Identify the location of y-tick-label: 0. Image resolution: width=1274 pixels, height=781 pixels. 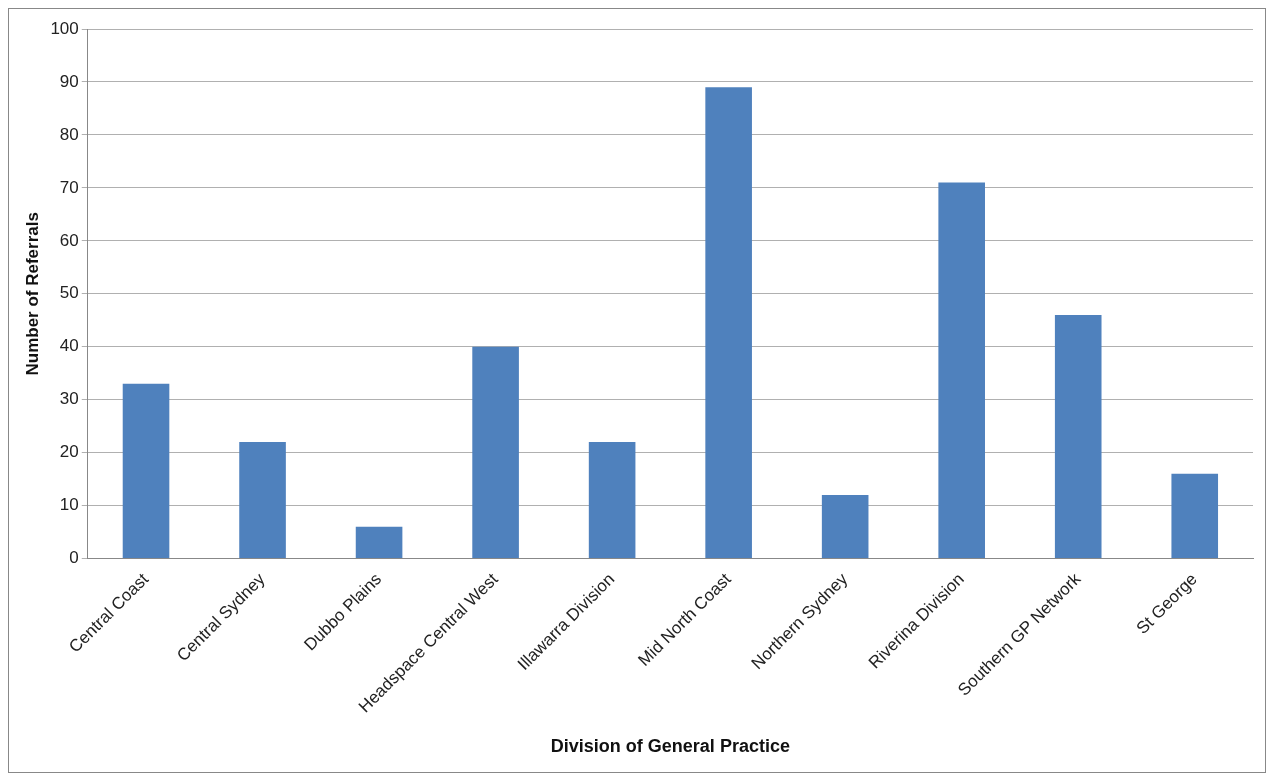
(74, 558).